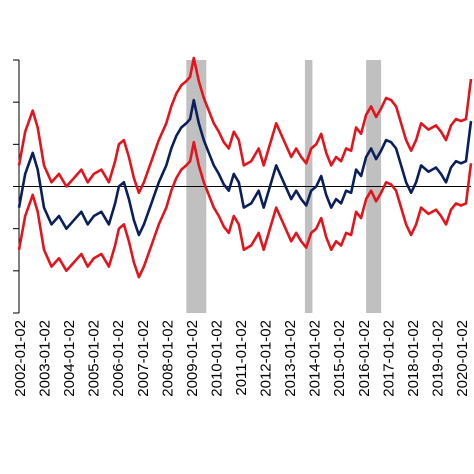  I want to click on x-tick-label: 2008-01-02, so click(167, 358).